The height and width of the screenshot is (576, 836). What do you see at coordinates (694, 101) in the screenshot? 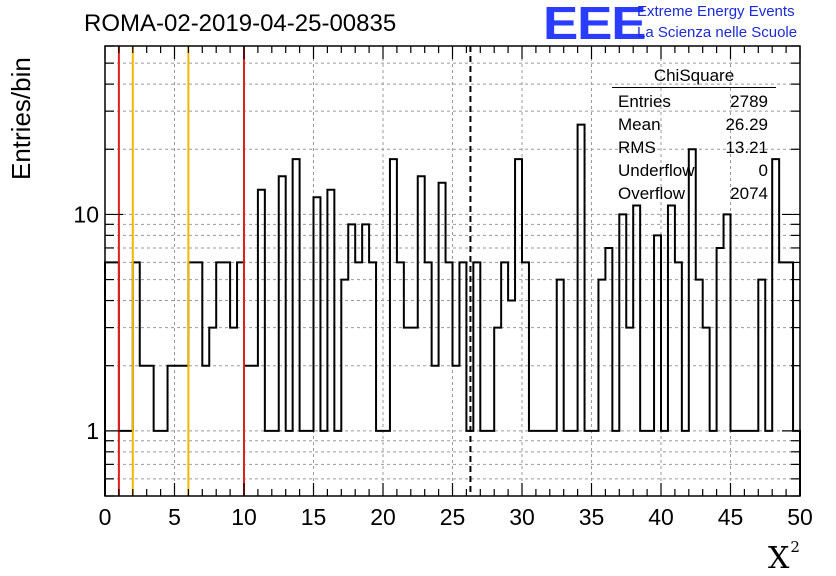
I see `stats-row-entries: Entries 2789` at bounding box center [694, 101].